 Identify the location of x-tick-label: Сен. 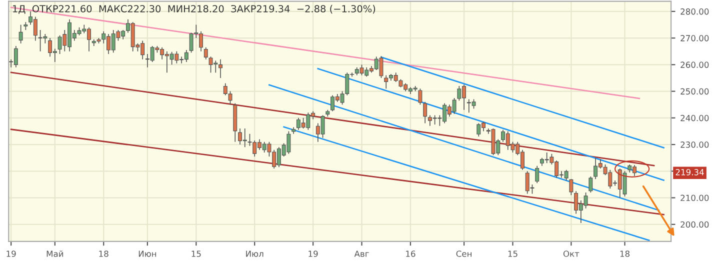
(464, 253).